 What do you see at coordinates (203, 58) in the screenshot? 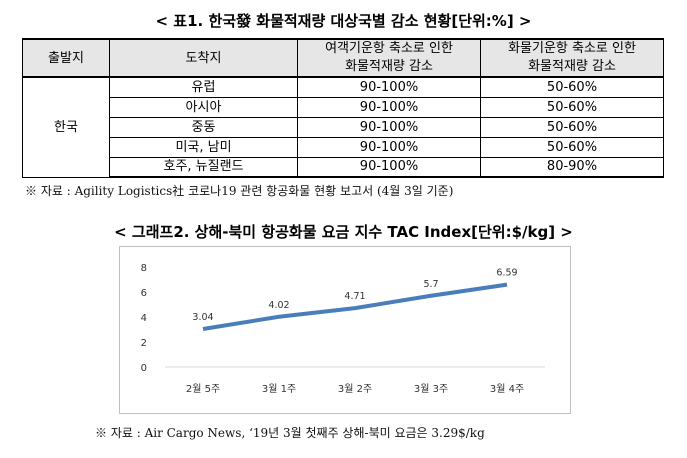
I see `header-destination: 도착지` at bounding box center [203, 58].